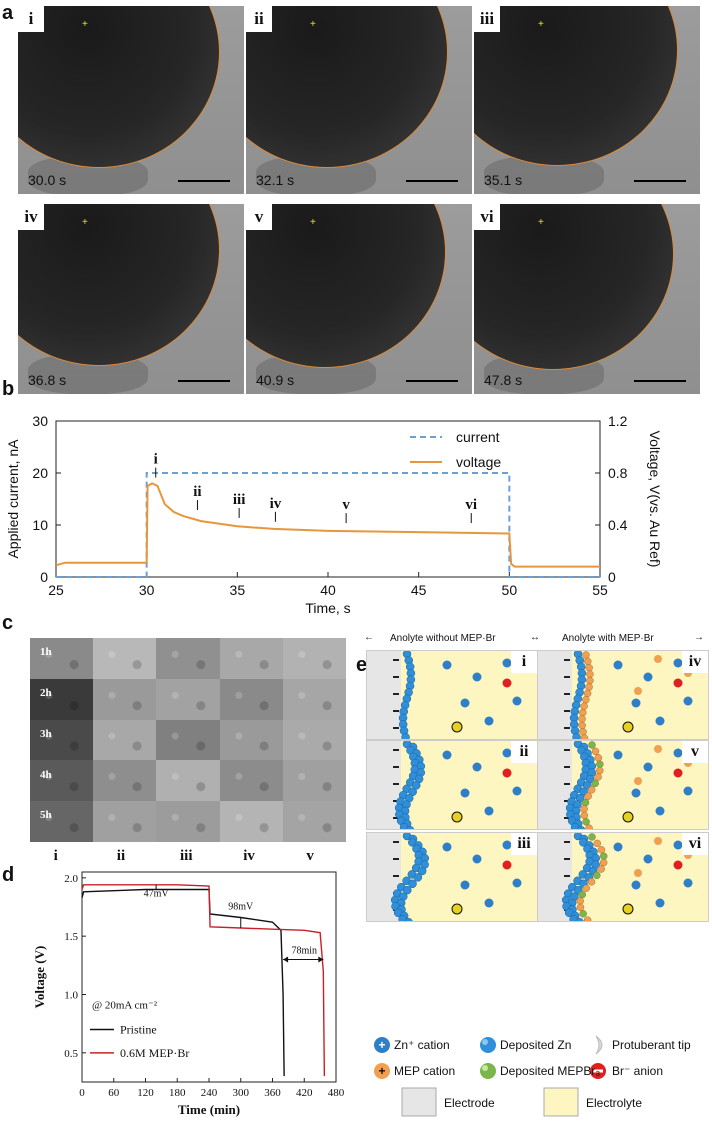  What do you see at coordinates (186, 856) in the screenshot?
I see `sem-column-label: iii` at bounding box center [186, 856].